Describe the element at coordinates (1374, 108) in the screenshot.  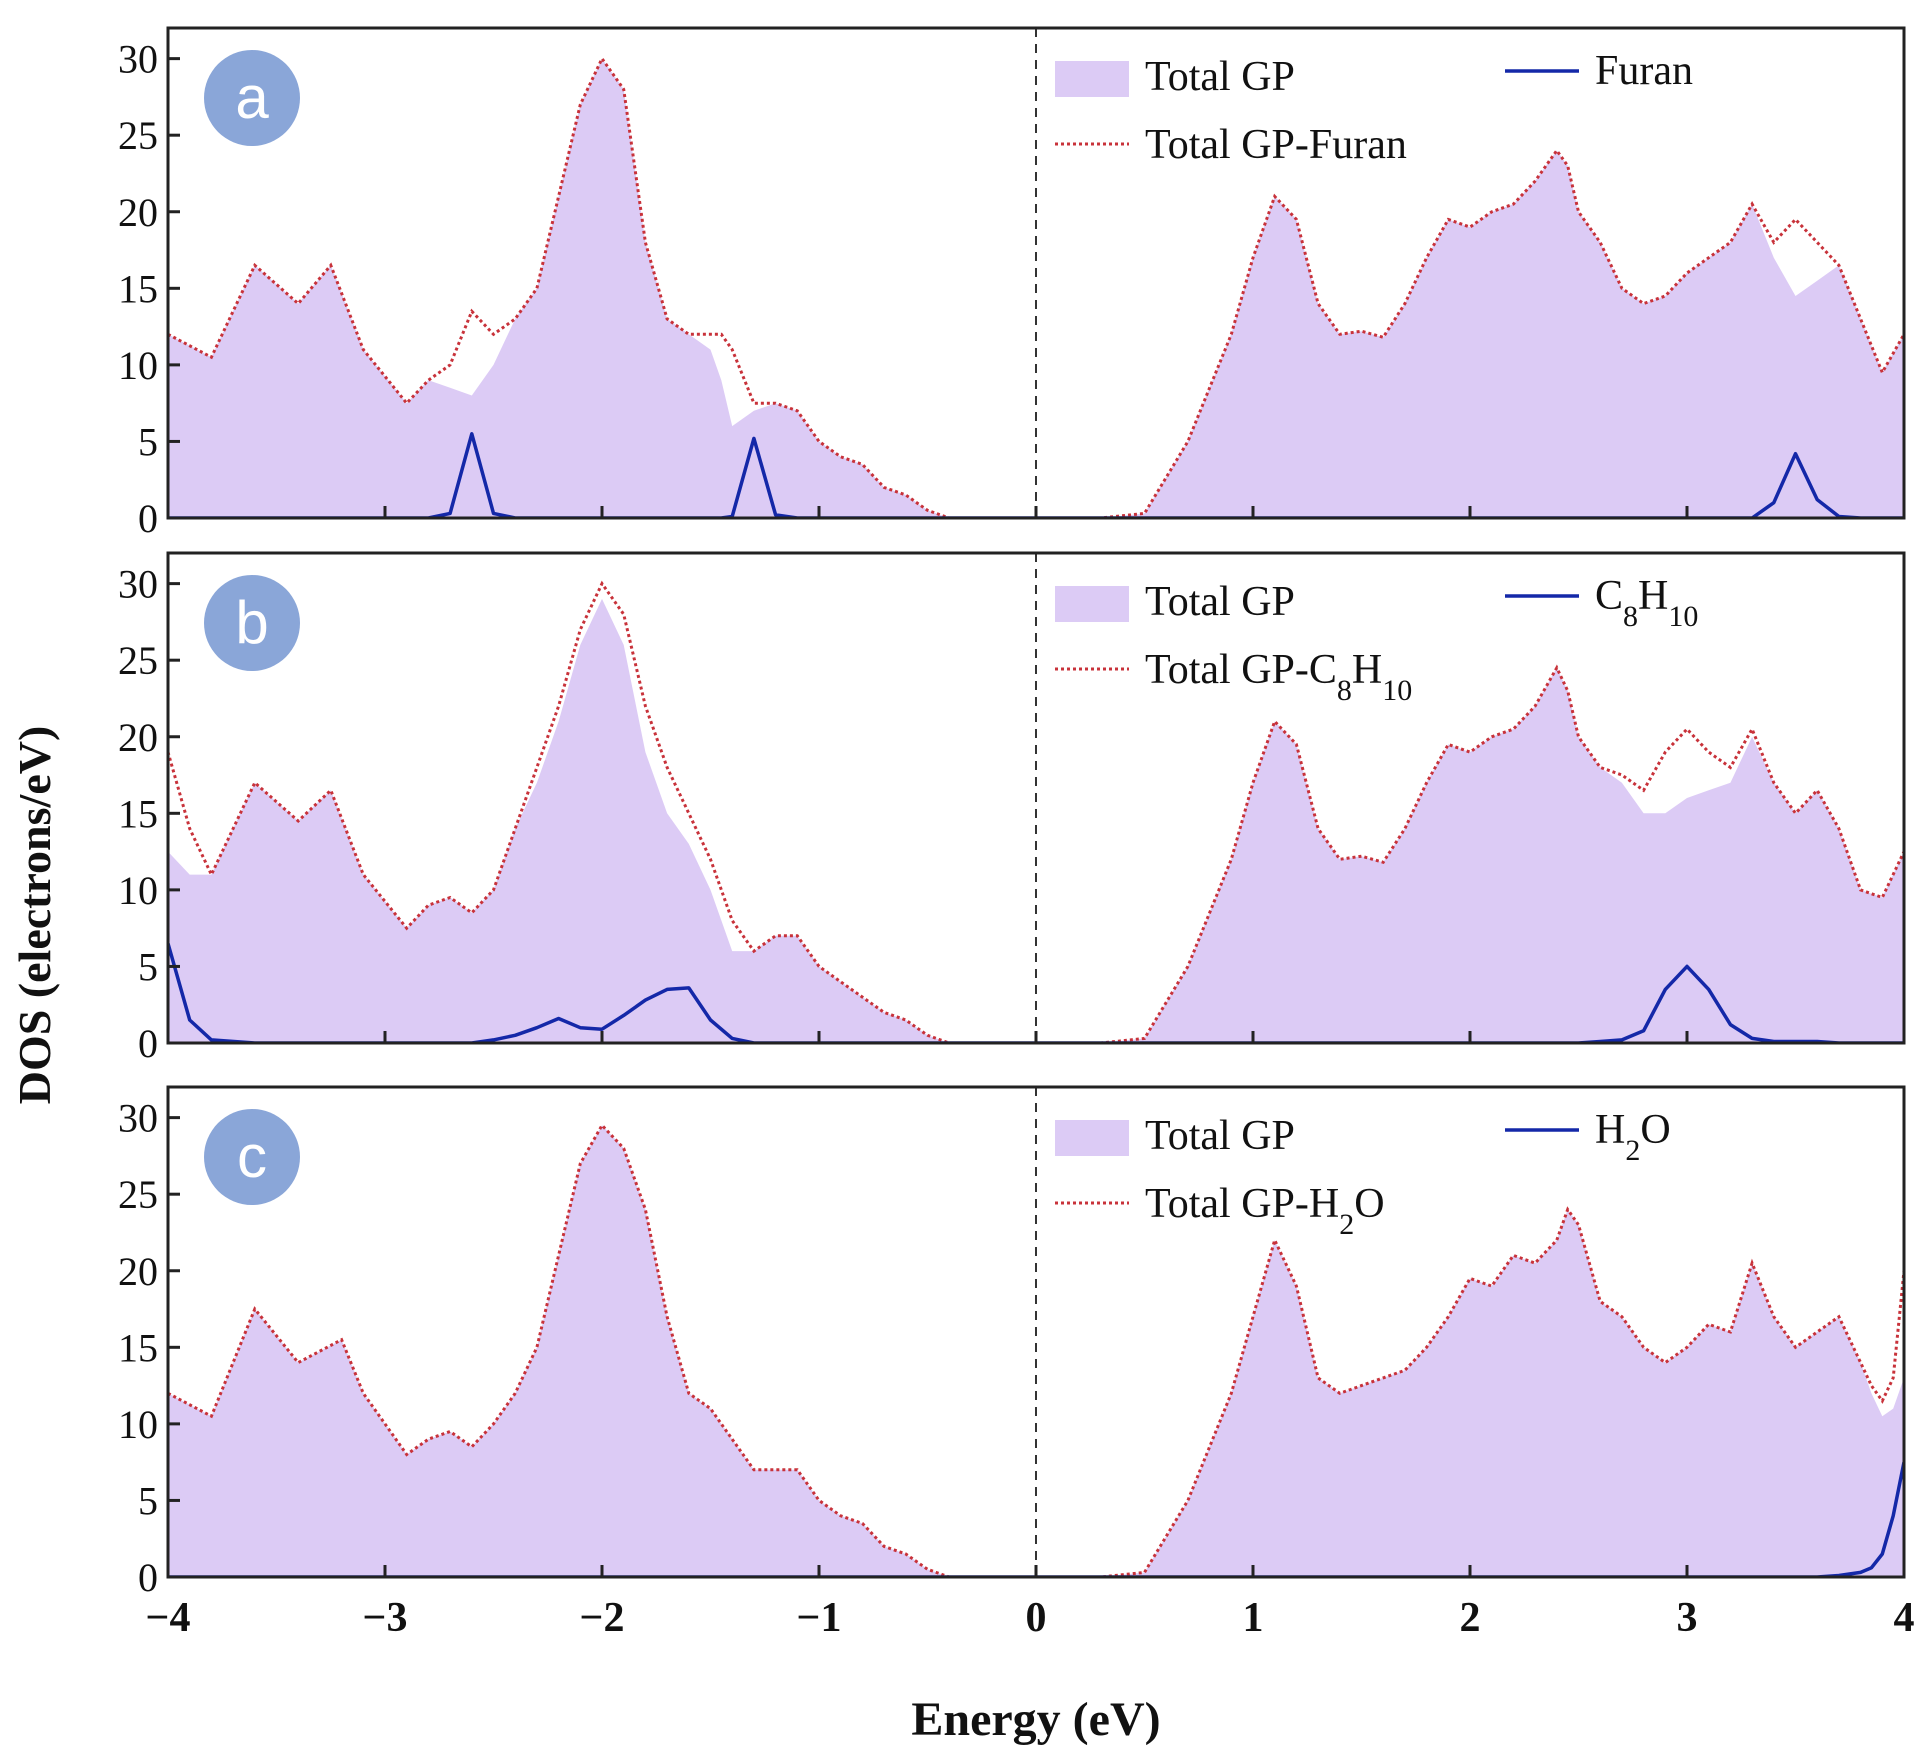
I see `legend: Total GP Total GP-Furan Furan` at that location.